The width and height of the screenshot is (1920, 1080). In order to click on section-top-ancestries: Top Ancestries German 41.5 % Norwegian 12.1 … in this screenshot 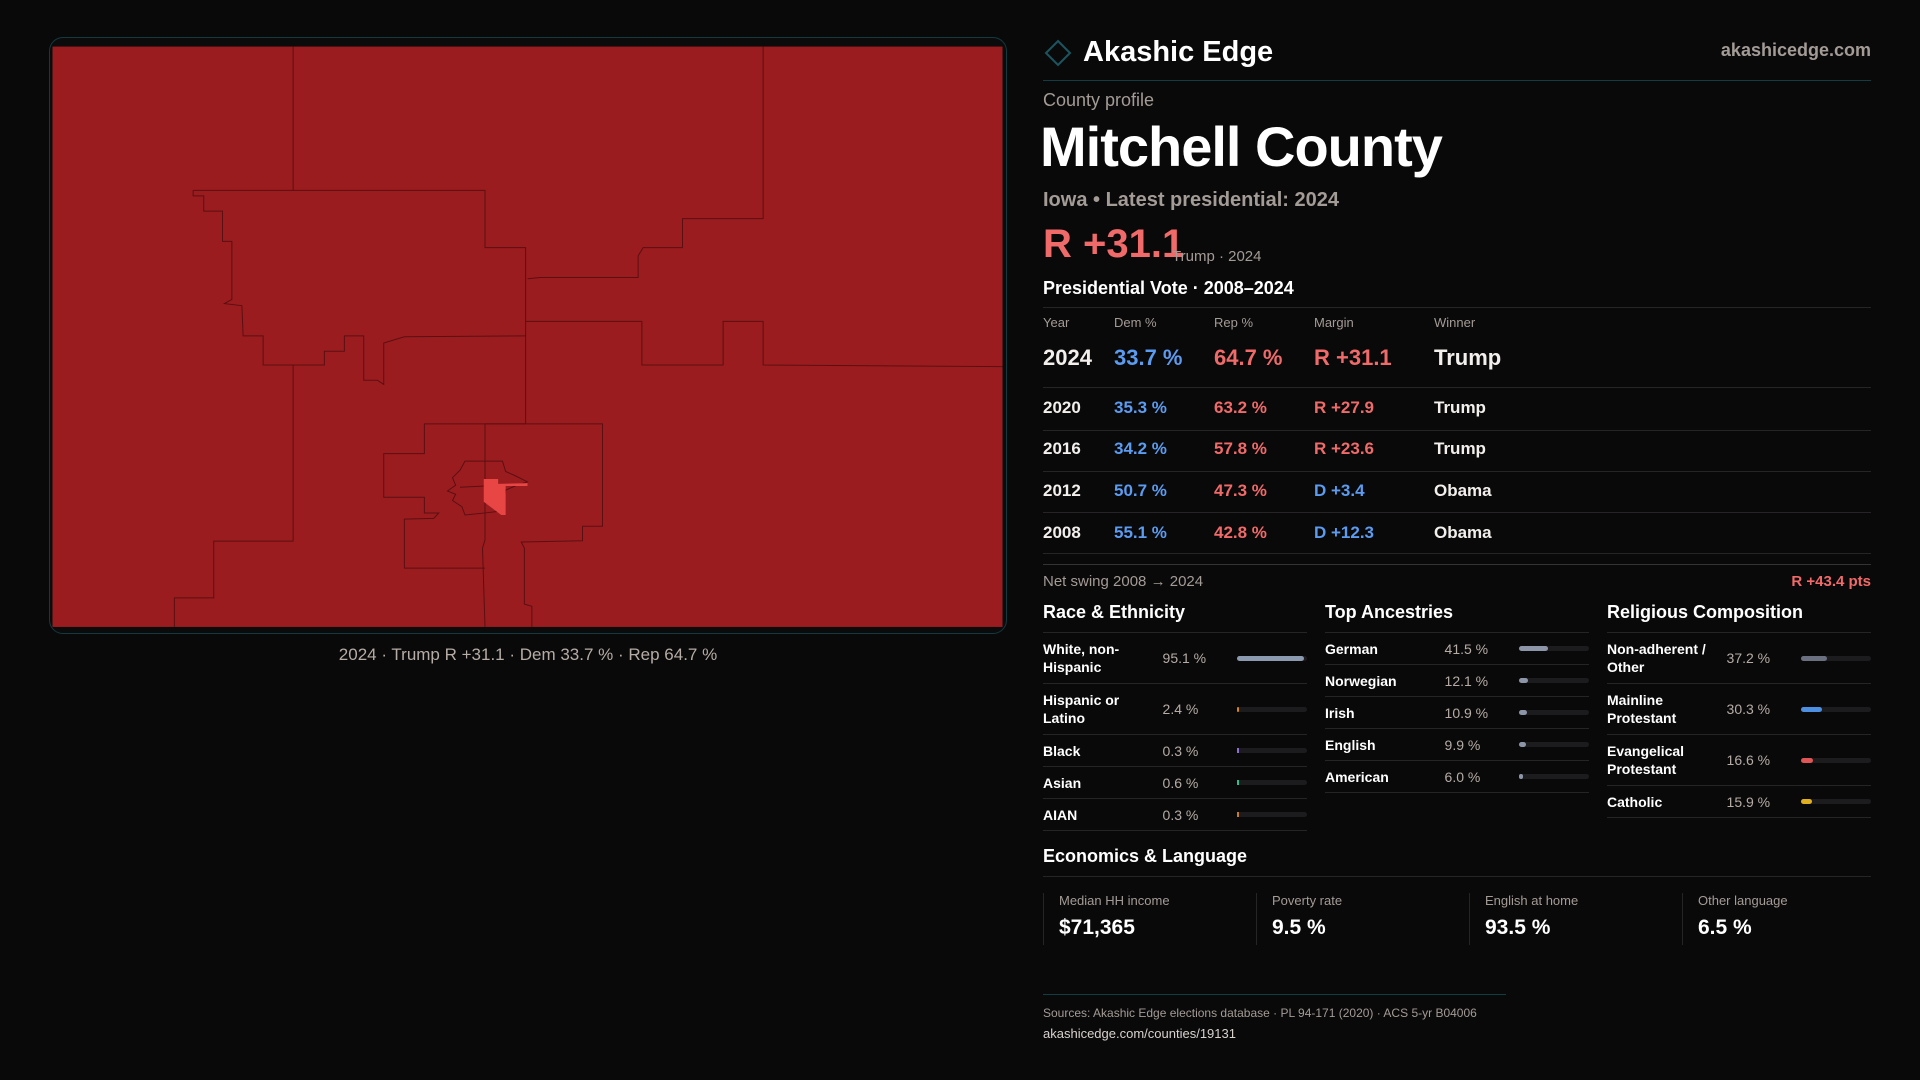, I will do `click(1457, 697)`.